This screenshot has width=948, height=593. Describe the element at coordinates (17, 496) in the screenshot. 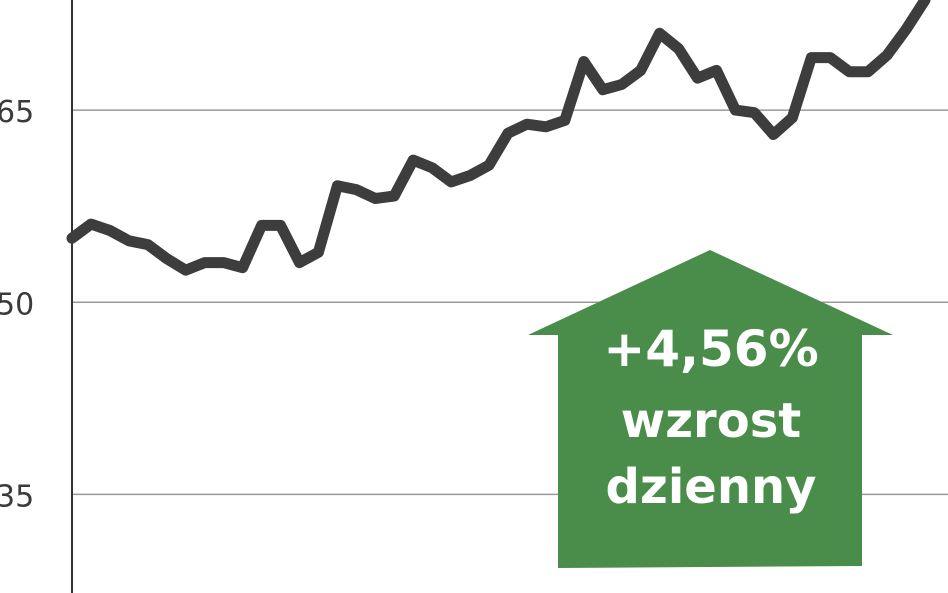

I see `y-tick-label: 35` at that location.